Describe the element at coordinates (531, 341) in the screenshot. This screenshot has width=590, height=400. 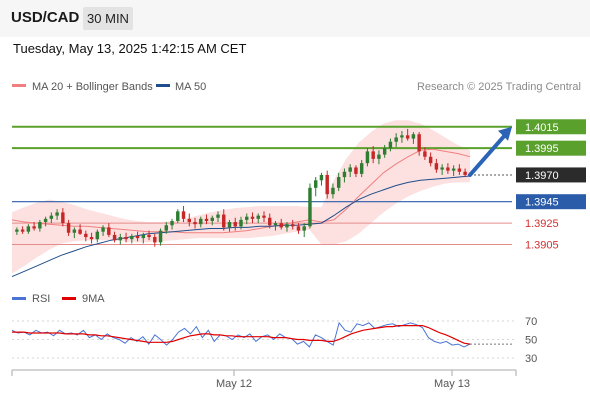
I see `rsi-tick-50: 50` at that location.